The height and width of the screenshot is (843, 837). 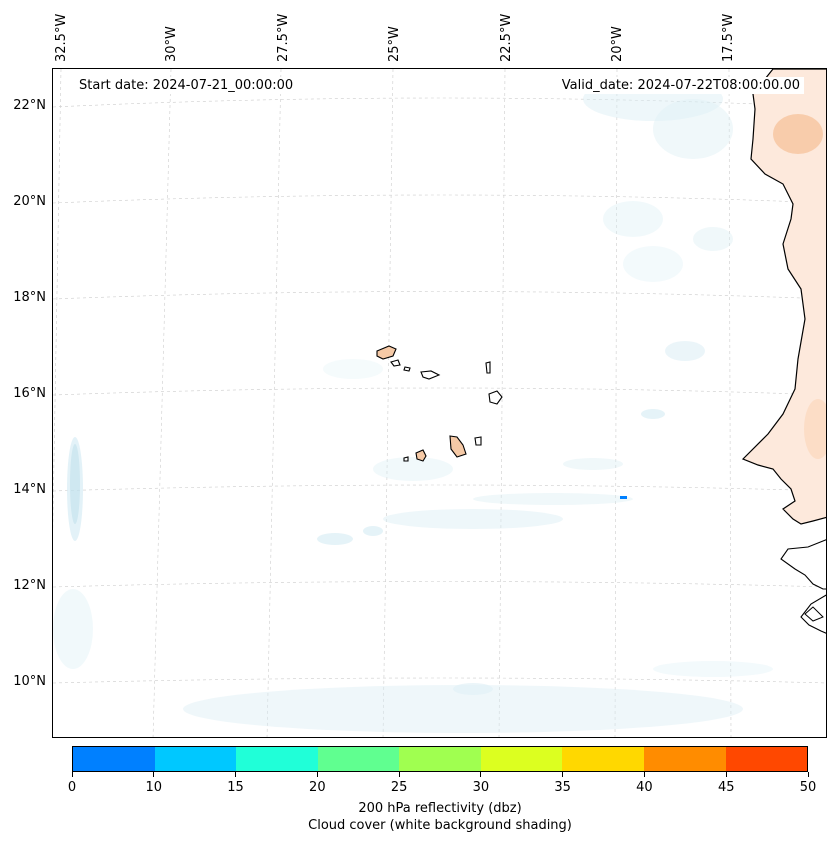 What do you see at coordinates (815, 429) in the screenshot?
I see `land-warm-shade-south` at bounding box center [815, 429].